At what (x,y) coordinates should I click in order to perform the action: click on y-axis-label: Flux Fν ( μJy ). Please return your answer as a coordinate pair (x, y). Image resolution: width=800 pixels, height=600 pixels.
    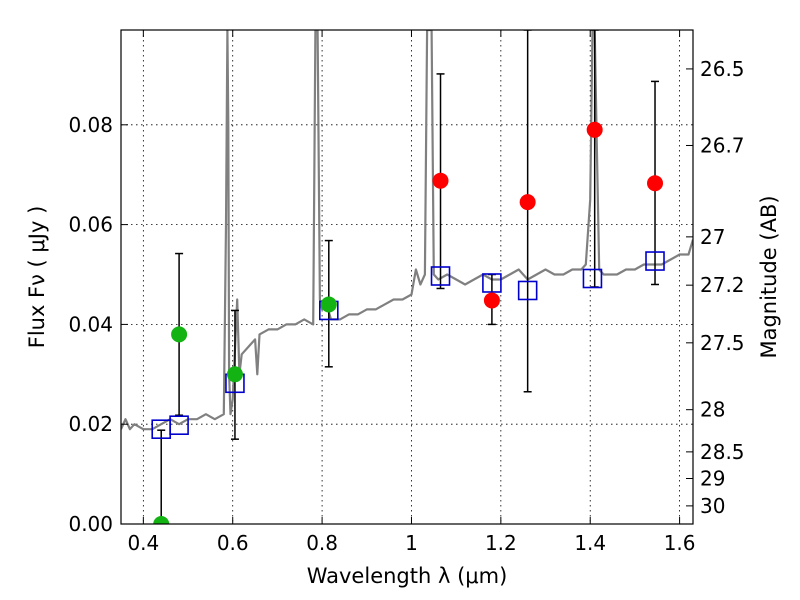
    Looking at the image, I should click on (37, 277).